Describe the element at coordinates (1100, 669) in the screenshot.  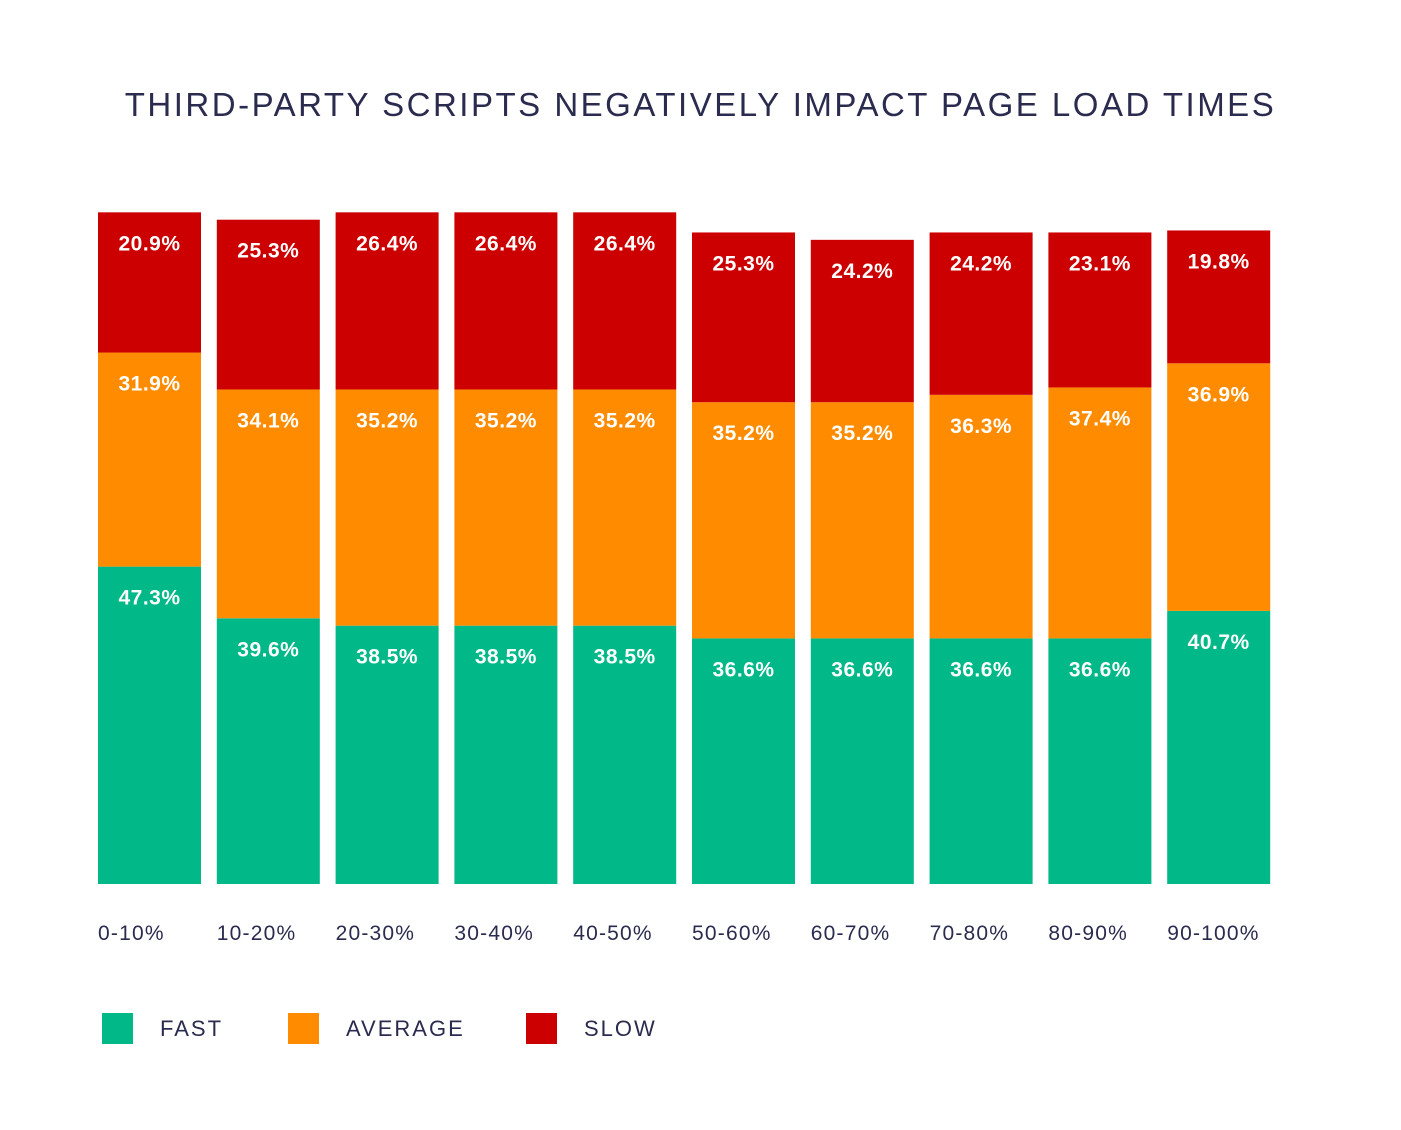
I see `data-label-fast-80-90%: 36.6%` at that location.